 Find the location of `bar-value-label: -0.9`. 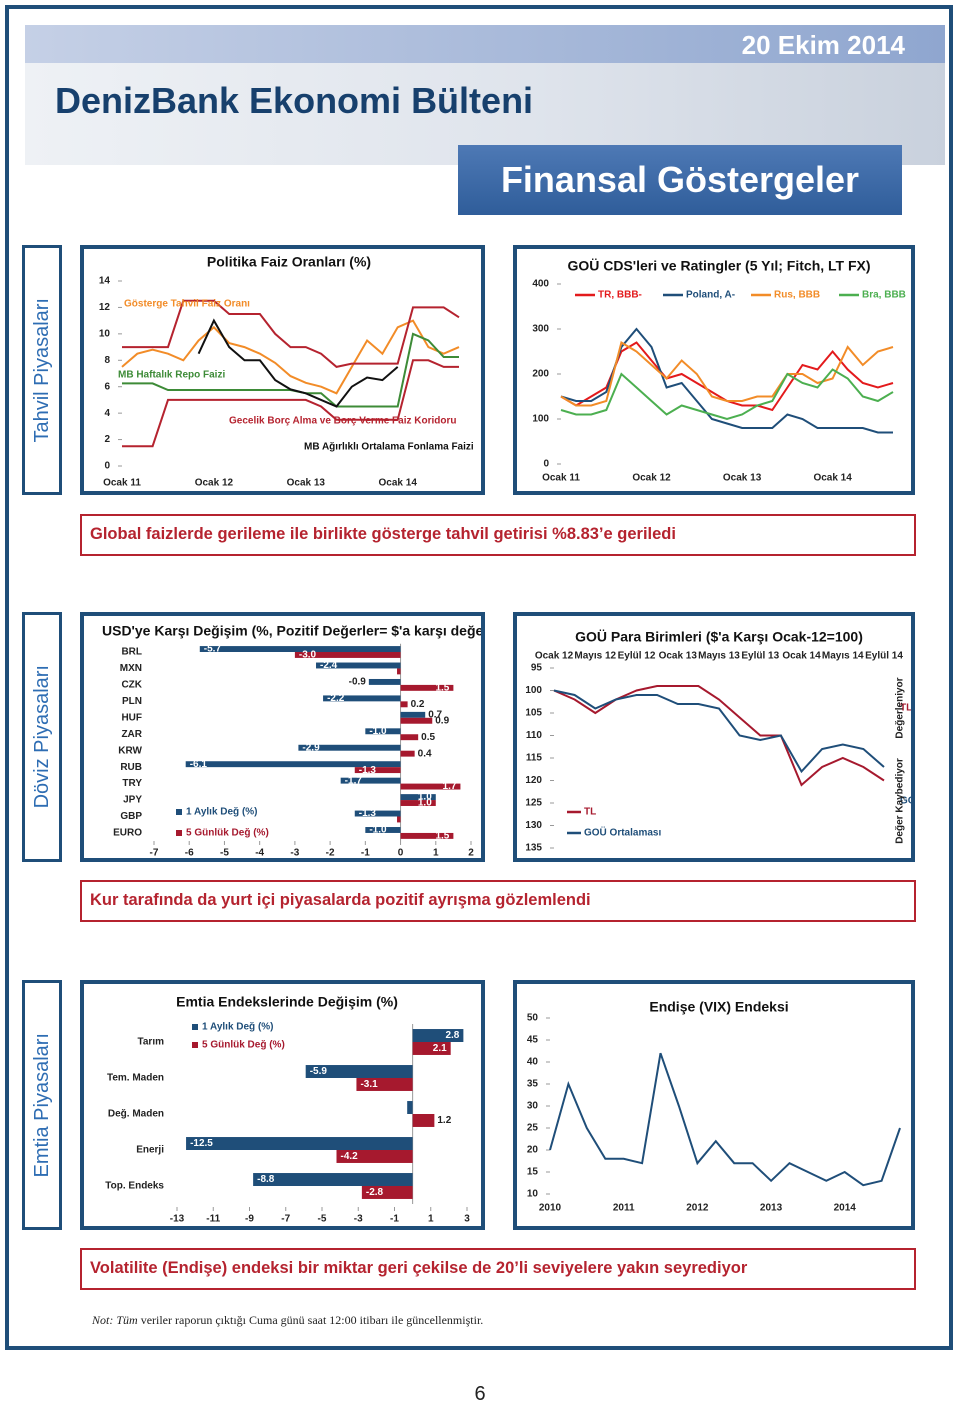

bar-value-label: -0.9 is located at coordinates (358, 682).